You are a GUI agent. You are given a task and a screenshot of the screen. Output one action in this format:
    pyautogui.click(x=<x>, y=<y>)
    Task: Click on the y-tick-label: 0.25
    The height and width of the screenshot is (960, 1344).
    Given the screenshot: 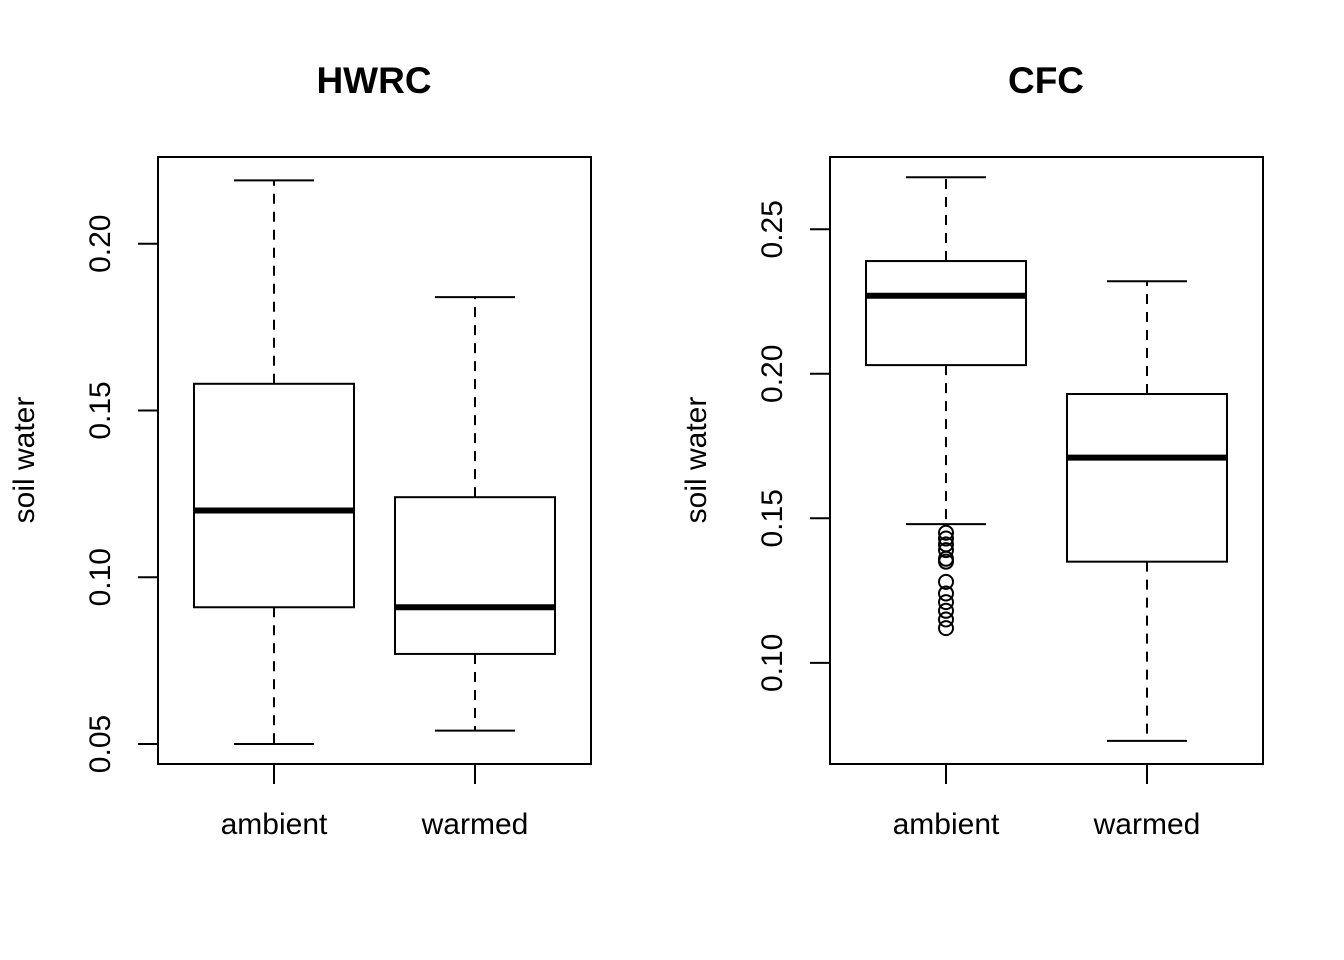 What is the action you would take?
    pyautogui.click(x=772, y=229)
    